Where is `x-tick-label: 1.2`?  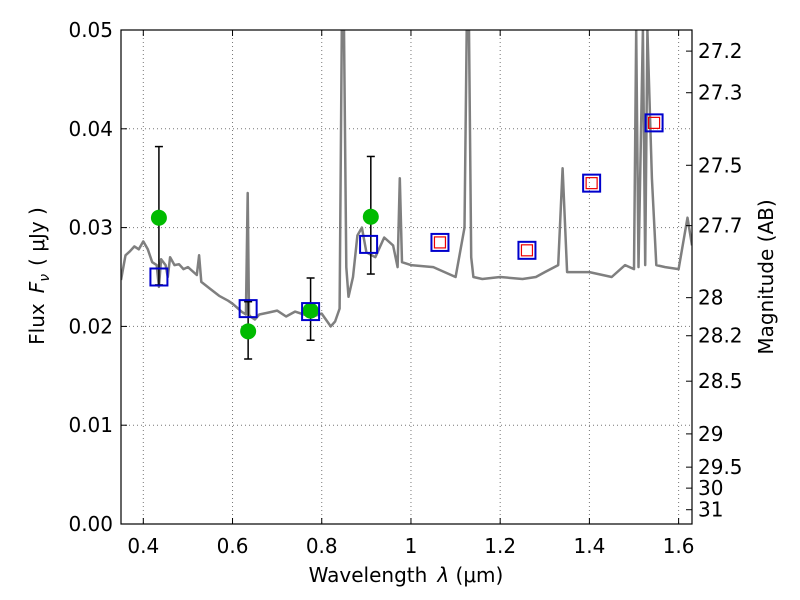 x-tick-label: 1.2 is located at coordinates (500, 546).